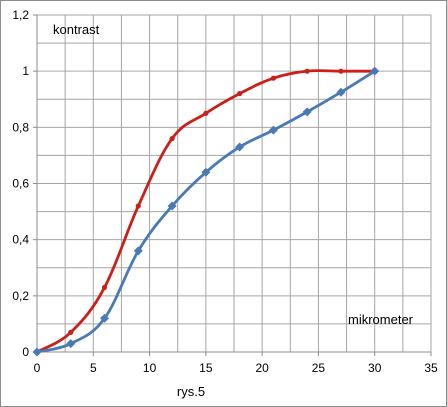  What do you see at coordinates (25, 71) in the screenshot?
I see `y-tick-label: 1` at bounding box center [25, 71].